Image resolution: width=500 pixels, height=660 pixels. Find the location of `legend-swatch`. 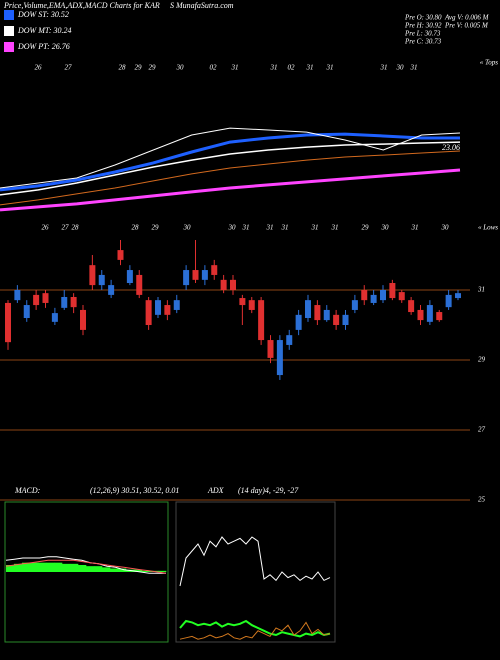

legend-swatch is located at coordinates (9, 15).